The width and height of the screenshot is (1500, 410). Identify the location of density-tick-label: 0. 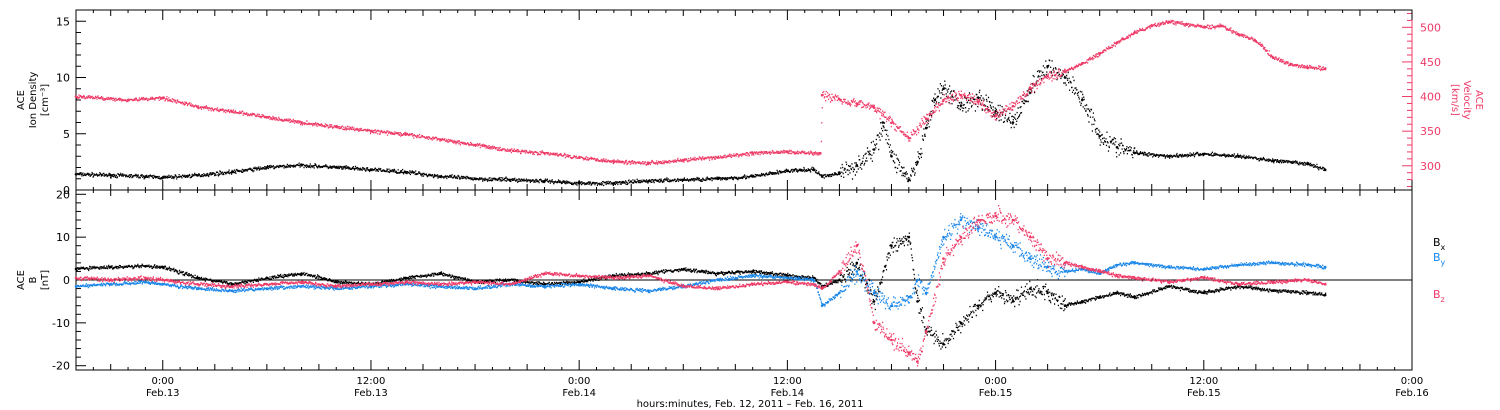
(66, 190).